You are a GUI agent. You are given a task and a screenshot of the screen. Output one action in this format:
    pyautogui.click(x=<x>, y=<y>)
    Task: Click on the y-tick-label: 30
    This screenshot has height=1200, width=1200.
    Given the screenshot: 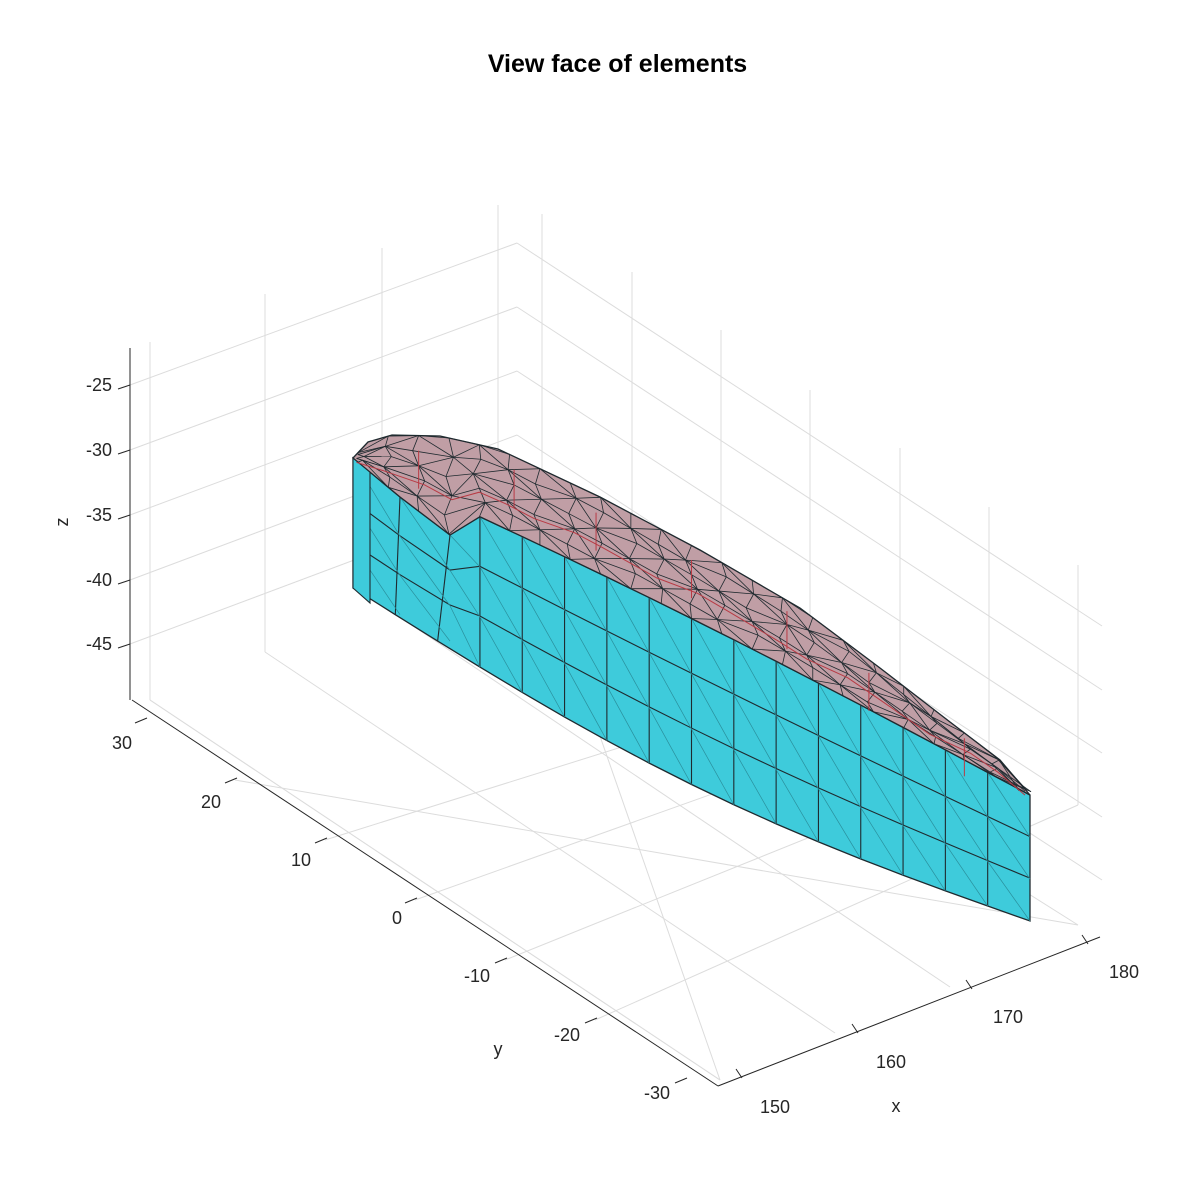 What is the action you would take?
    pyautogui.click(x=122, y=743)
    